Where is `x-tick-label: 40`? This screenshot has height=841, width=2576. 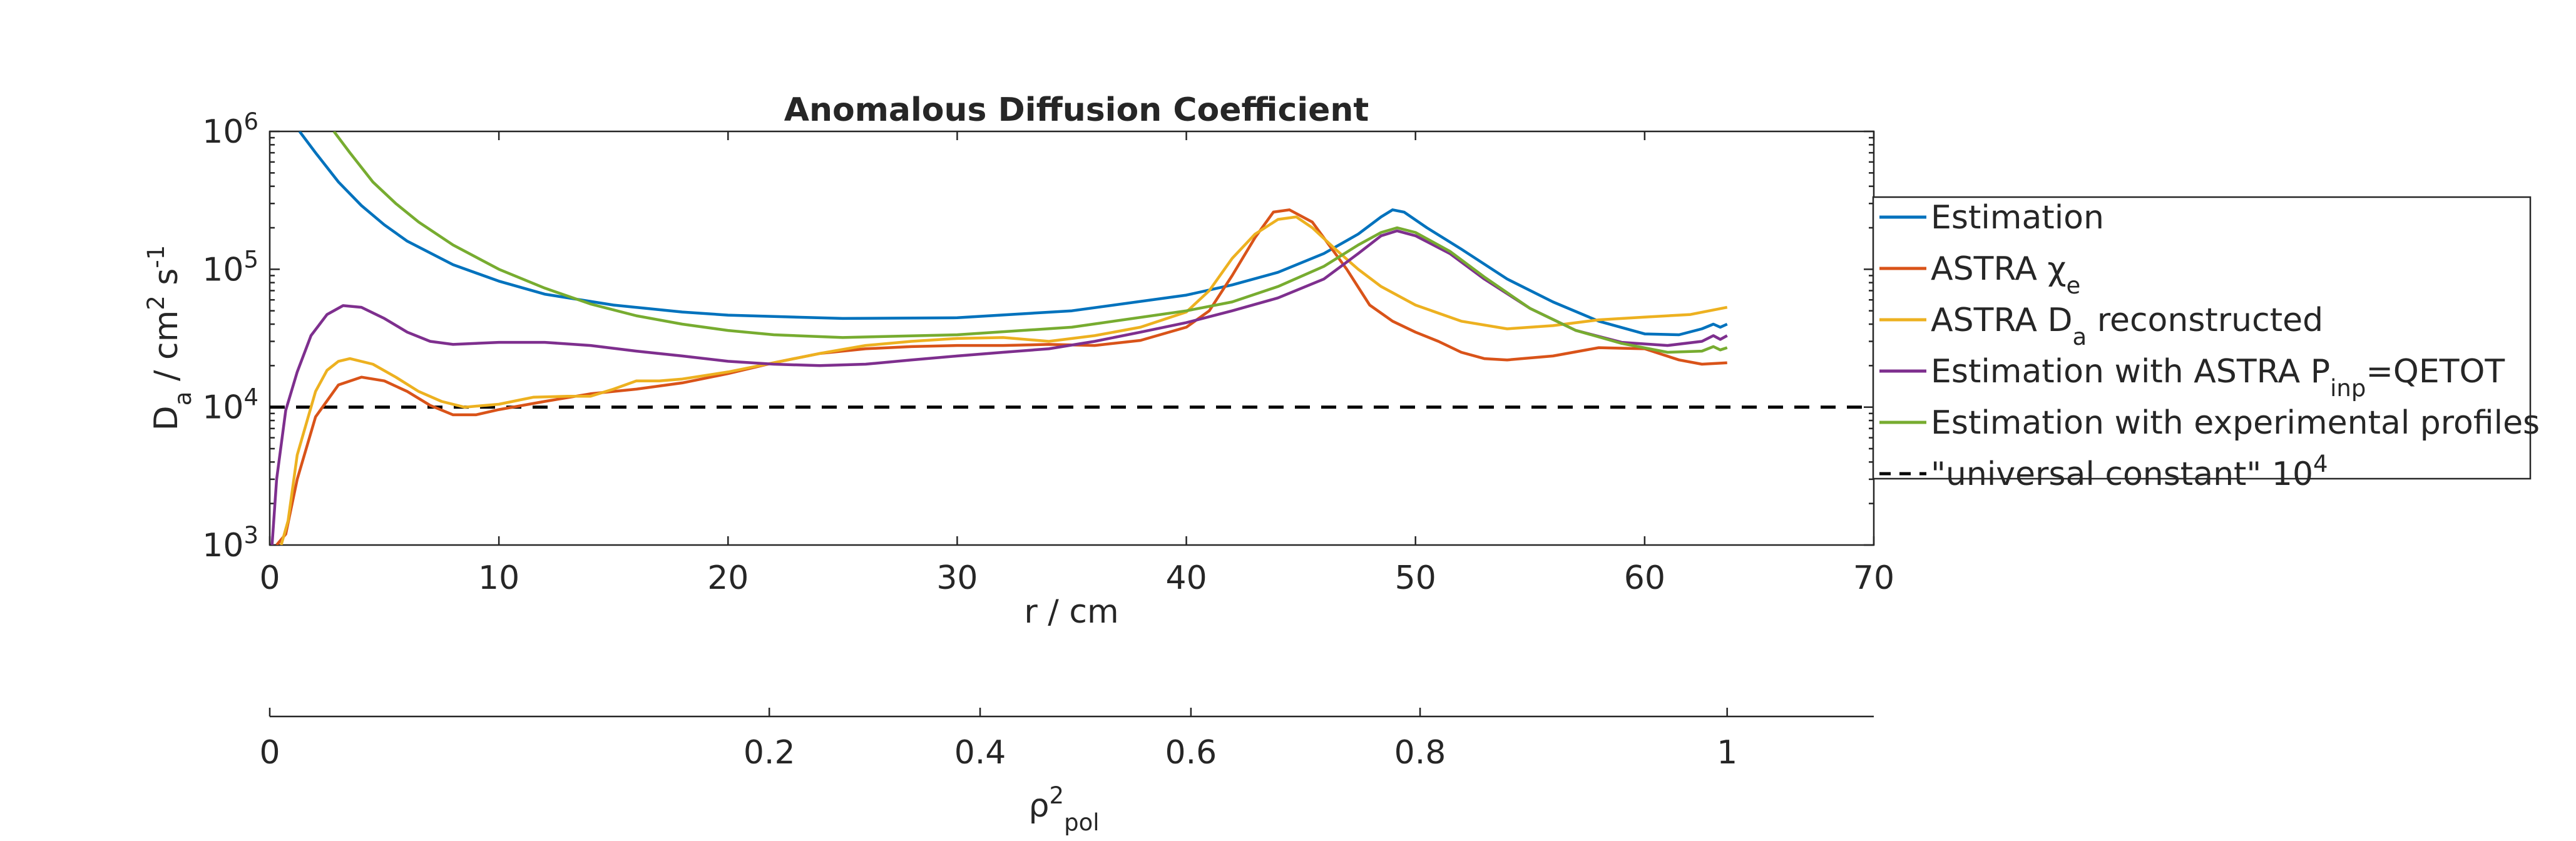 x-tick-label: 40 is located at coordinates (1186, 578).